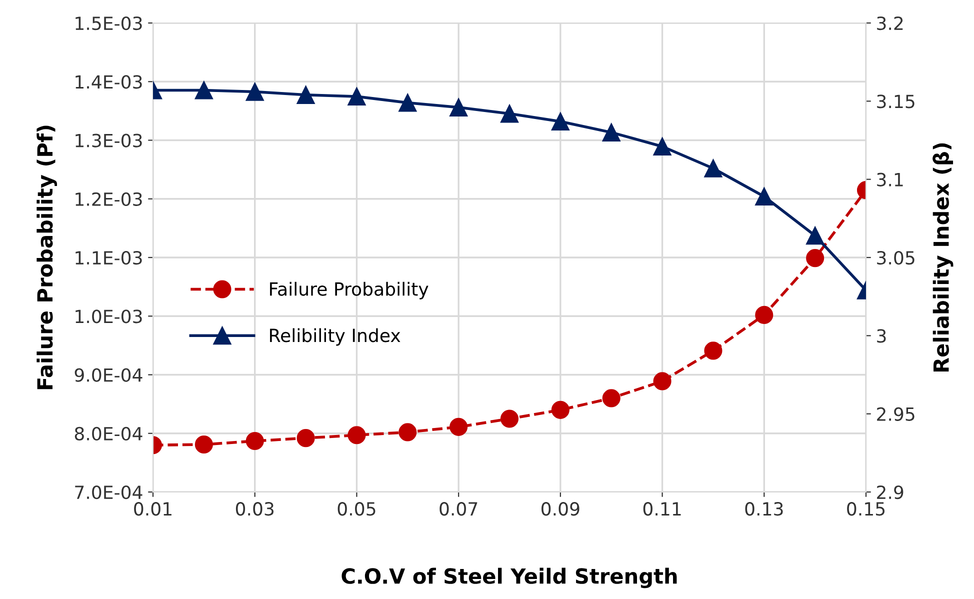  I want to click on legend-label: Failure Probability, so click(349, 291).